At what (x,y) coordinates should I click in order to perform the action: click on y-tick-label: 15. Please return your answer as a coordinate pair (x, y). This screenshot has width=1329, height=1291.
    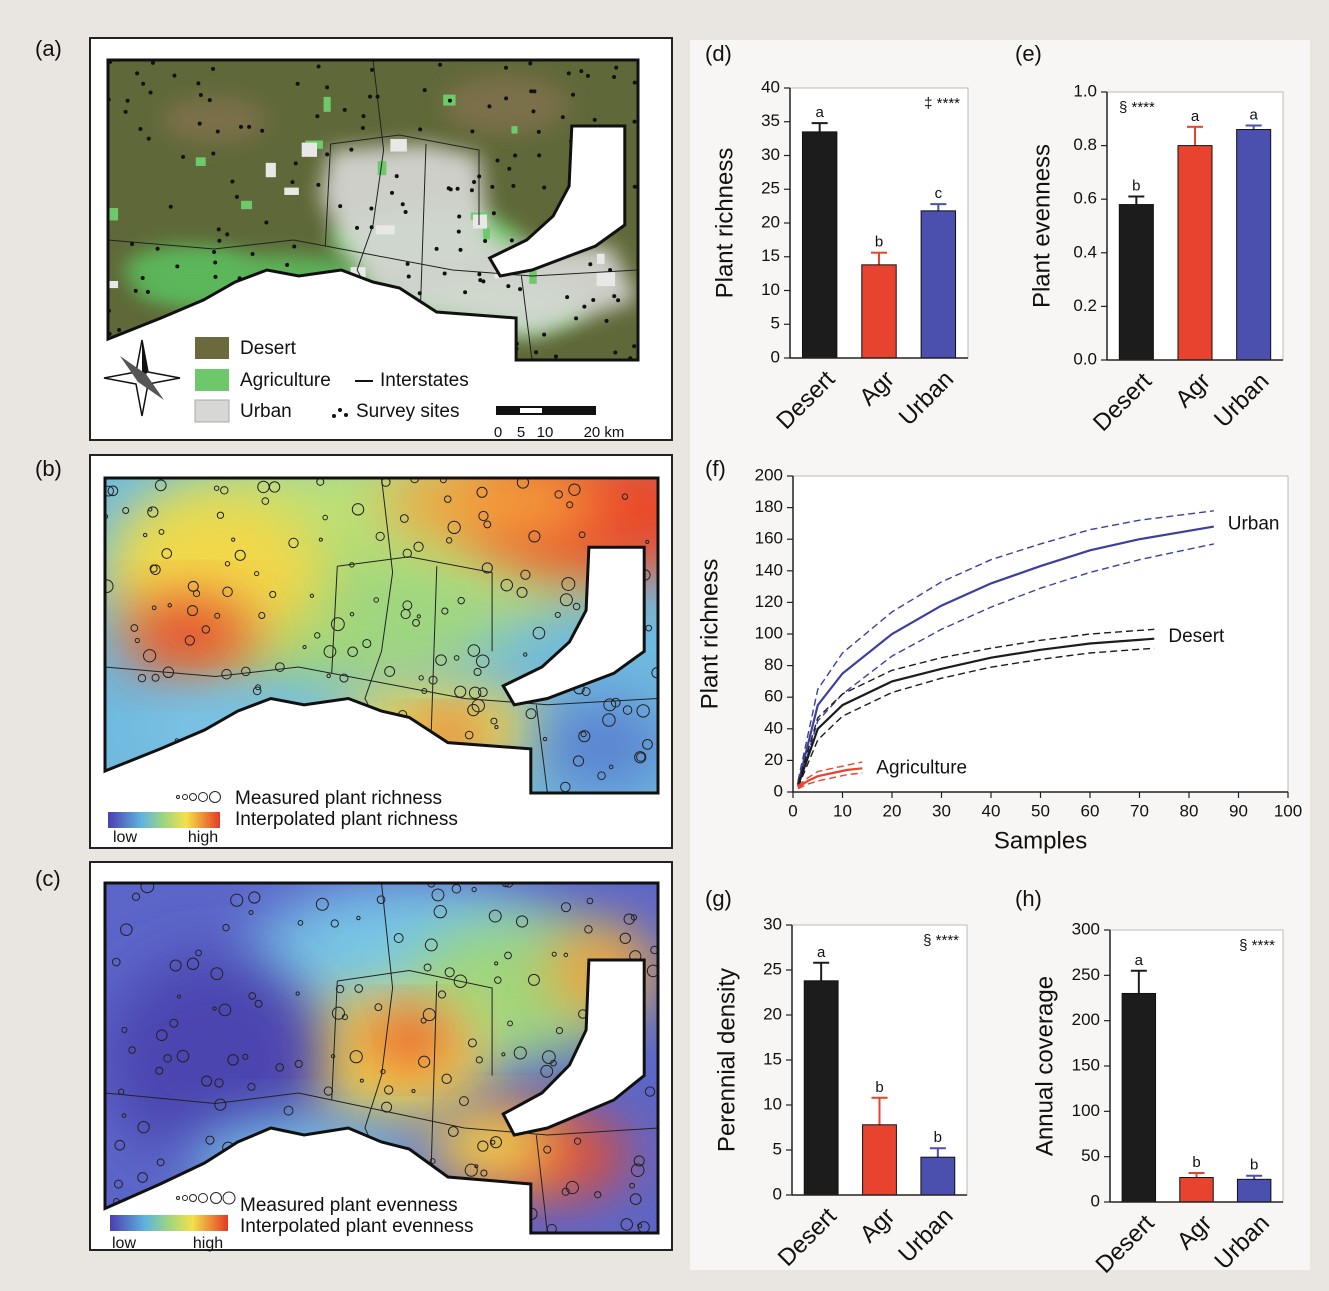
    Looking at the image, I should click on (772, 1058).